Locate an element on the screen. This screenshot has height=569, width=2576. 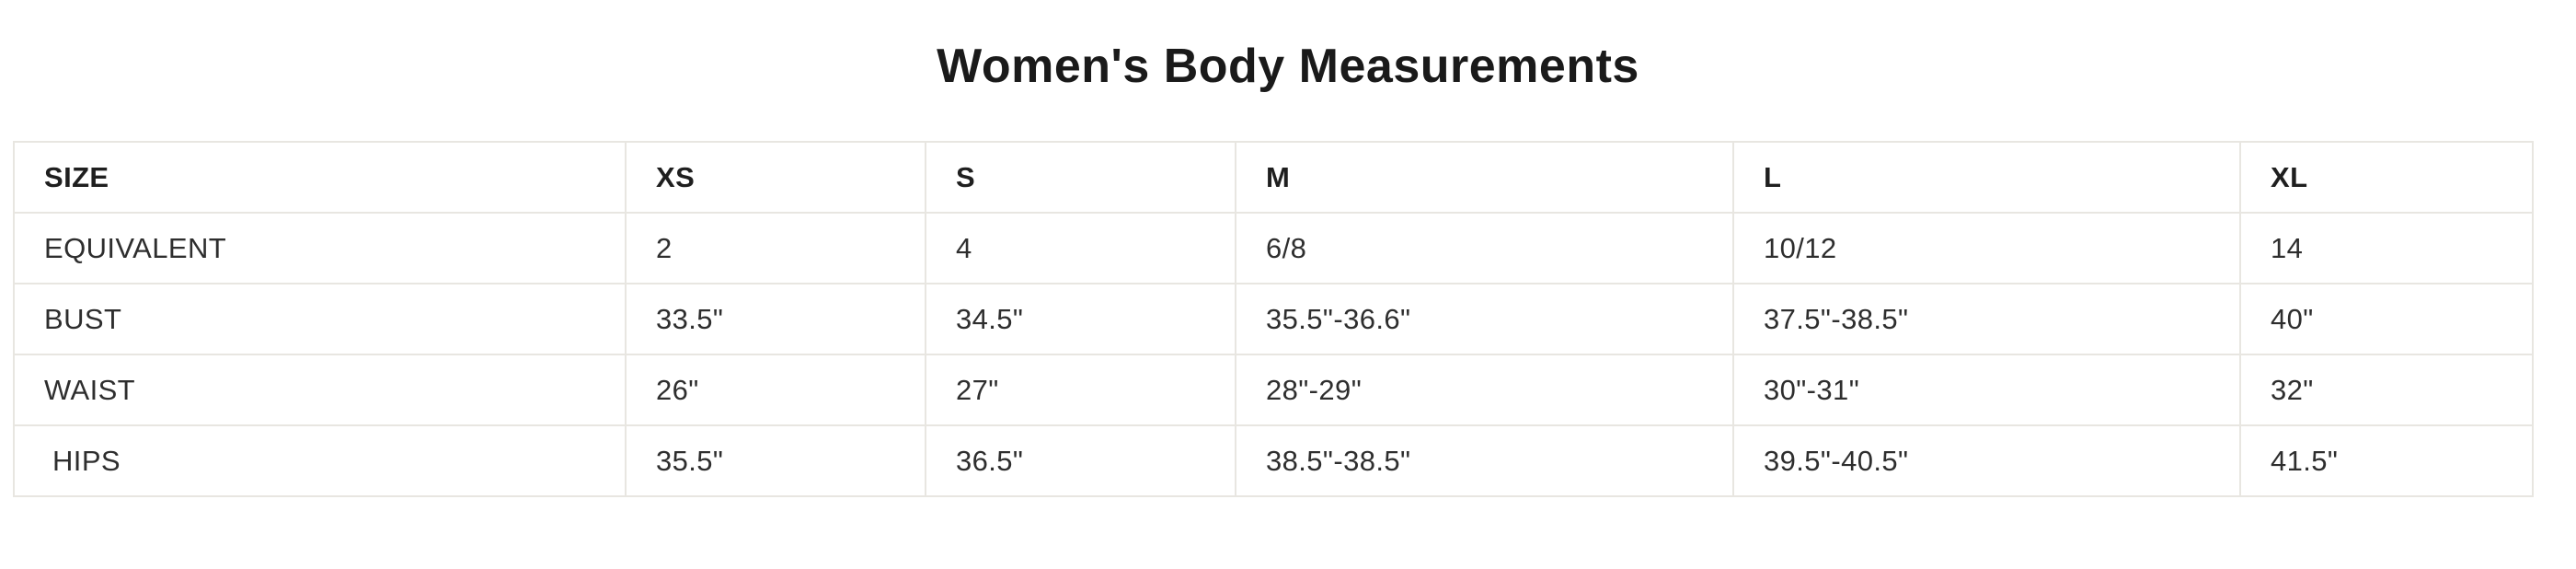
page-title: Women's Body Measurements is located at coordinates (1288, 66).